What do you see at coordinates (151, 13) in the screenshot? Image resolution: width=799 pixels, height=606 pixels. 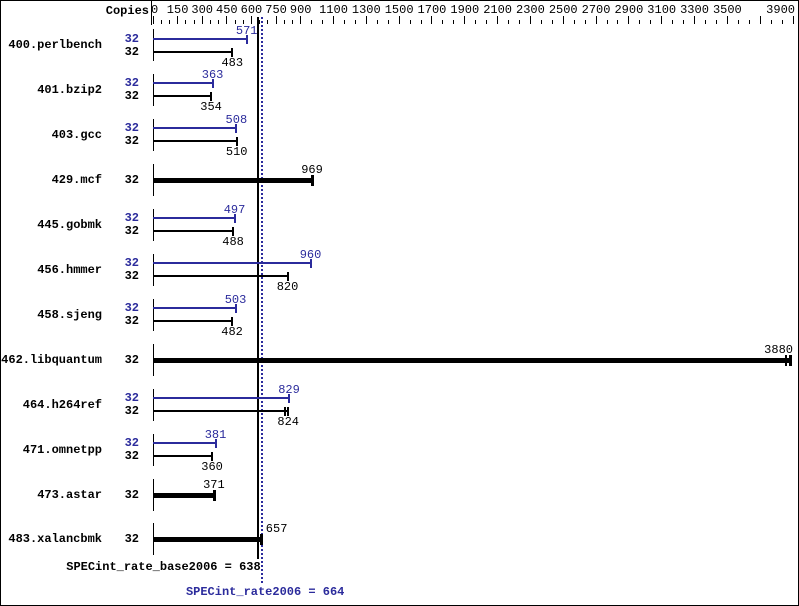 I see `header-separator-line` at bounding box center [151, 13].